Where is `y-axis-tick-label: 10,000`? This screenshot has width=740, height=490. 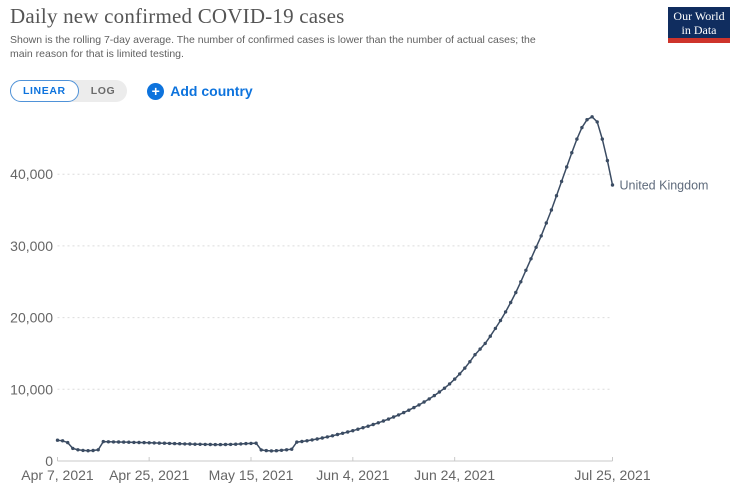
y-axis-tick-label: 10,000 is located at coordinates (31, 389).